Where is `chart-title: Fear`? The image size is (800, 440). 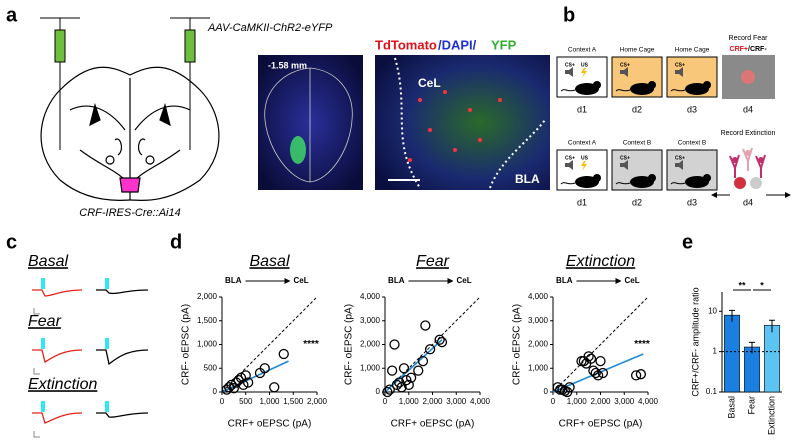 chart-title: Fear is located at coordinates (433, 261).